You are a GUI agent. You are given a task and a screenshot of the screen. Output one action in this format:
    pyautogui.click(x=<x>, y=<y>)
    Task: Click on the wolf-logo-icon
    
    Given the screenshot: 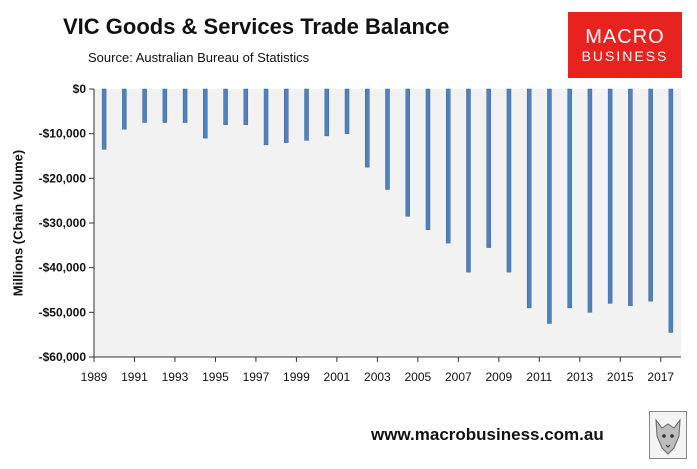 What is the action you would take?
    pyautogui.click(x=668, y=435)
    